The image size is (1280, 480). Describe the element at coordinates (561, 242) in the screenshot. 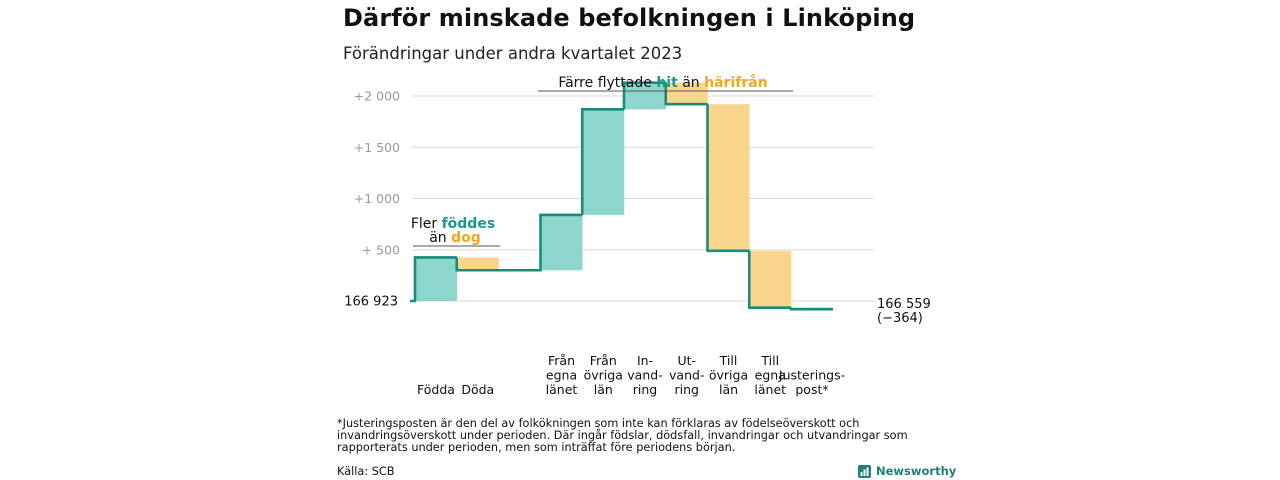

I see `bar-fran_egna` at that location.